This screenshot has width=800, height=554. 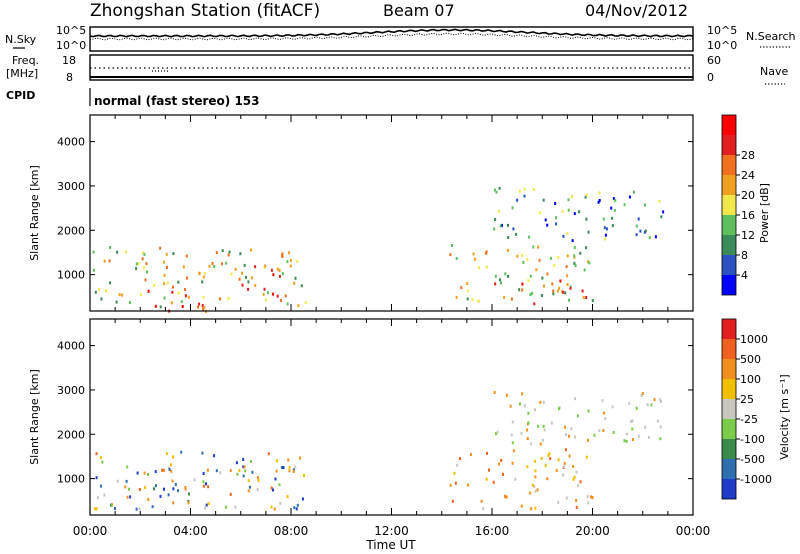 I want to click on time-tick-label: 12:00, so click(x=391, y=531).